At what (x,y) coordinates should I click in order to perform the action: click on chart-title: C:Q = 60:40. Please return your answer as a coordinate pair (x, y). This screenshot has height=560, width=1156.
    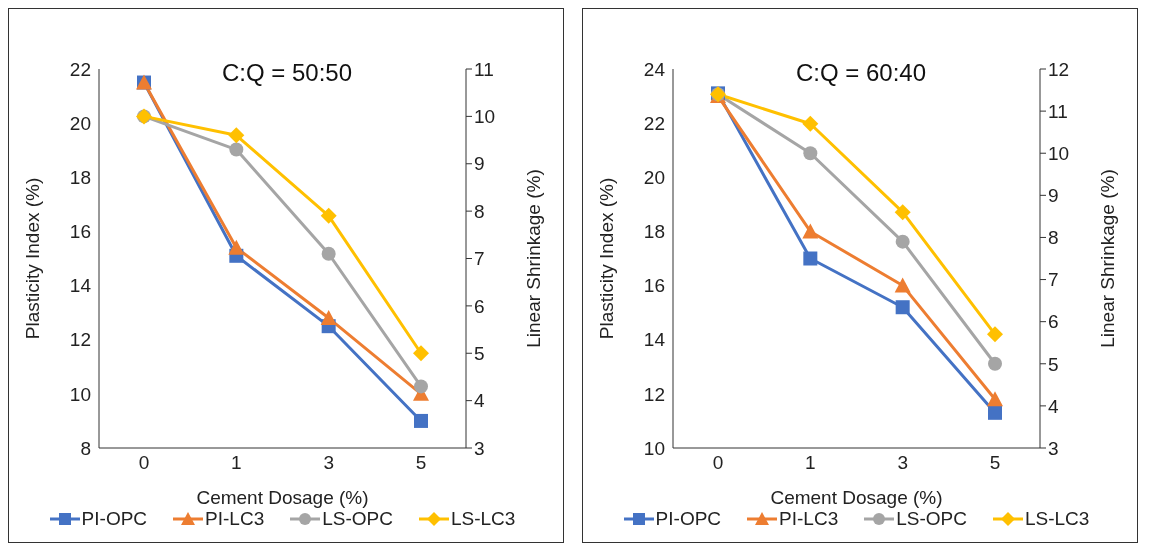
    Looking at the image, I should click on (861, 72).